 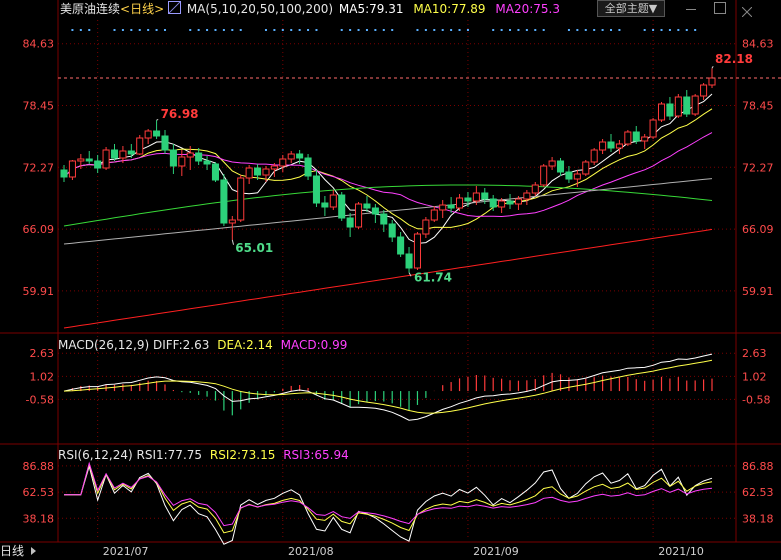 I want to click on y-tick-left-rsi: 62.53, so click(x=39, y=492).